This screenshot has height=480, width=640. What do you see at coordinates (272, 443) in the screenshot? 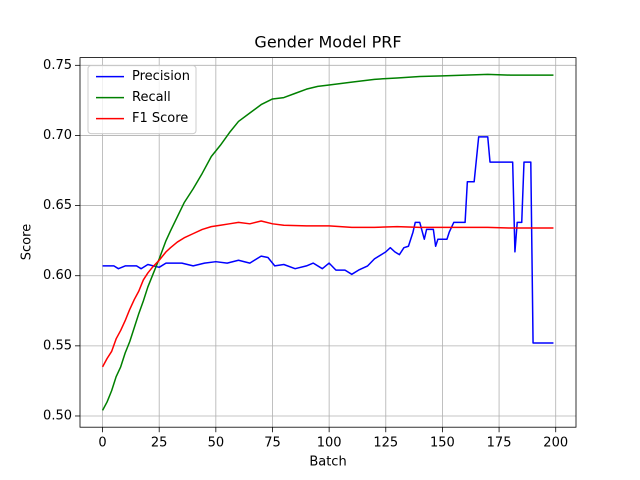
I see `x-tick-label: 75` at bounding box center [272, 443].